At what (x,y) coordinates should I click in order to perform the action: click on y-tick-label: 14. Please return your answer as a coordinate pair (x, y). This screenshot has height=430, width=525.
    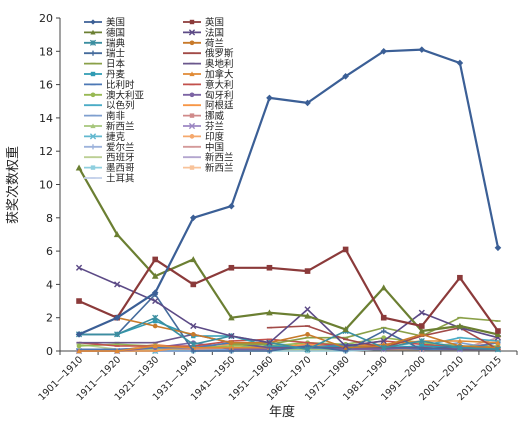
    Looking at the image, I should click on (46, 118).